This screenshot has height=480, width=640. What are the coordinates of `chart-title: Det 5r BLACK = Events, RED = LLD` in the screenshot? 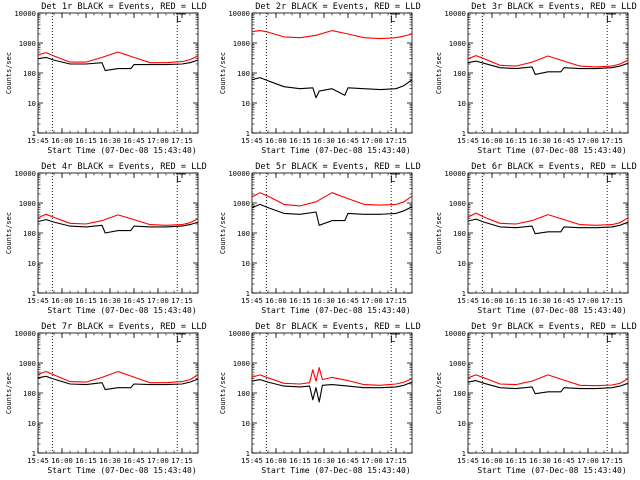 It's located at (338, 167).